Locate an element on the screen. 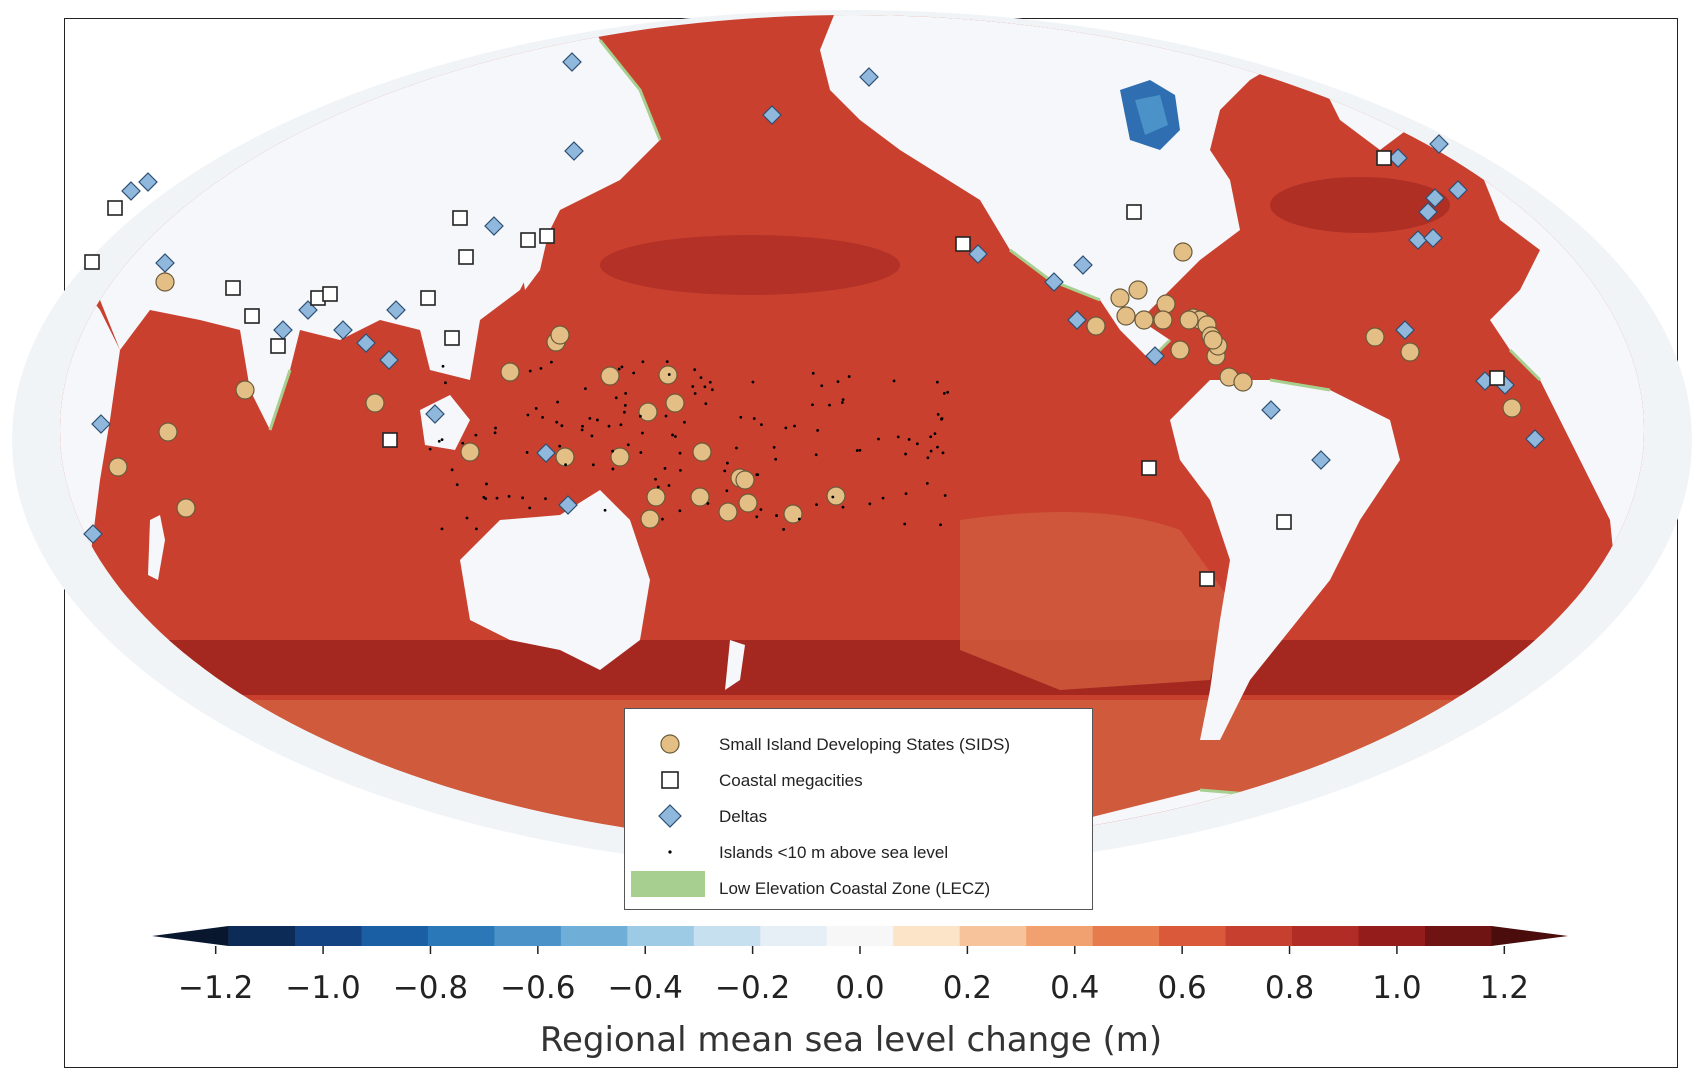 The image size is (1702, 1090). south-america is located at coordinates (1285, 560).